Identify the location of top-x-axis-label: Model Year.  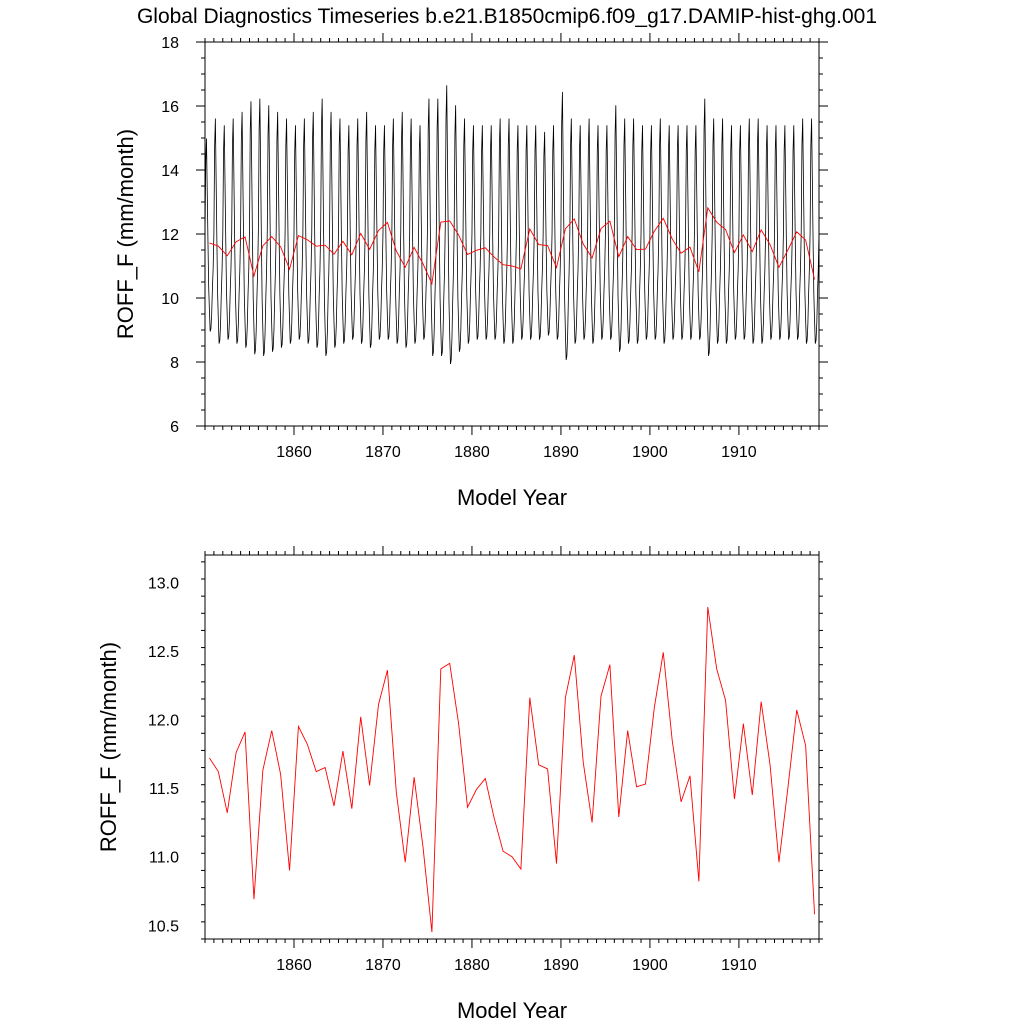
(512, 497).